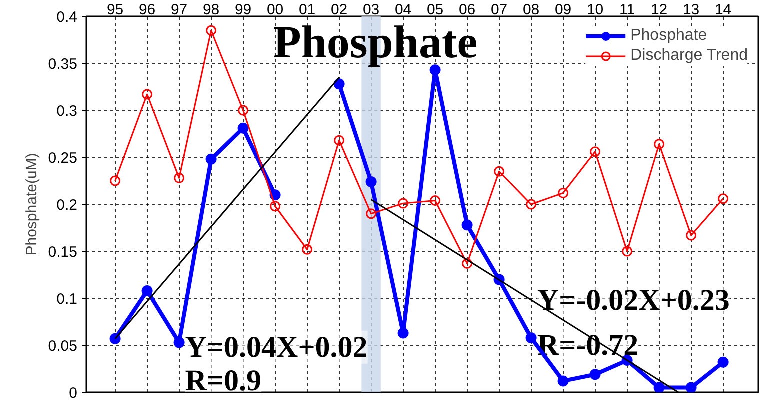 This screenshot has height=402, width=780. I want to click on legend-label: Phosphate, so click(669, 36).